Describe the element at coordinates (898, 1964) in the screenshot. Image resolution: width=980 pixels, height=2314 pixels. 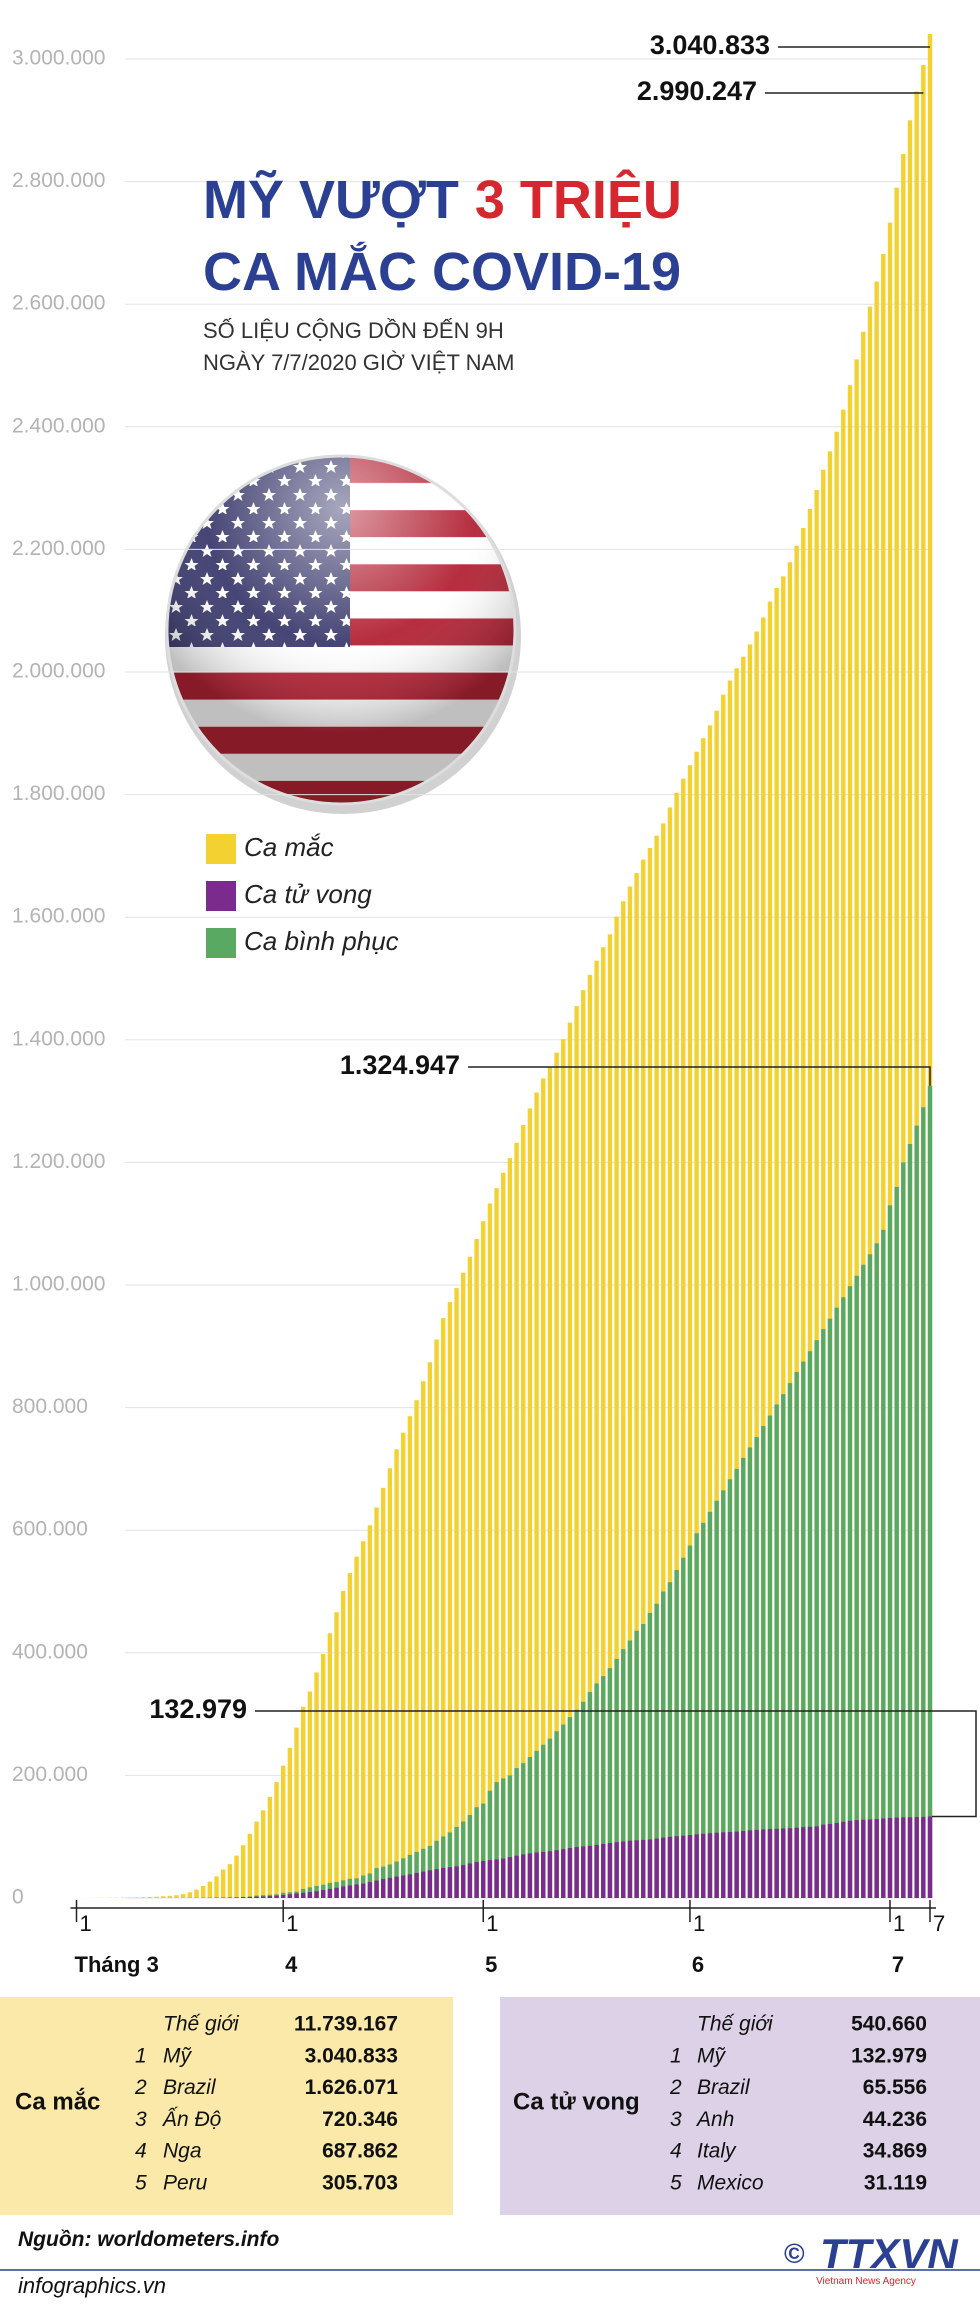
I see `month-label: 7` at that location.